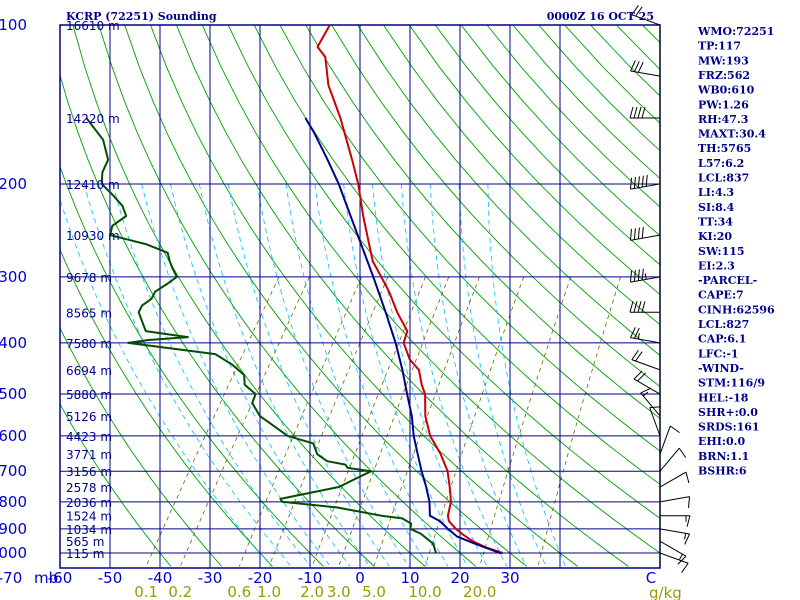 The height and width of the screenshot is (600, 800). What do you see at coordinates (479, 591) in the screenshot?
I see `mixing-ratio-tick-label: 20.0` at bounding box center [479, 591].